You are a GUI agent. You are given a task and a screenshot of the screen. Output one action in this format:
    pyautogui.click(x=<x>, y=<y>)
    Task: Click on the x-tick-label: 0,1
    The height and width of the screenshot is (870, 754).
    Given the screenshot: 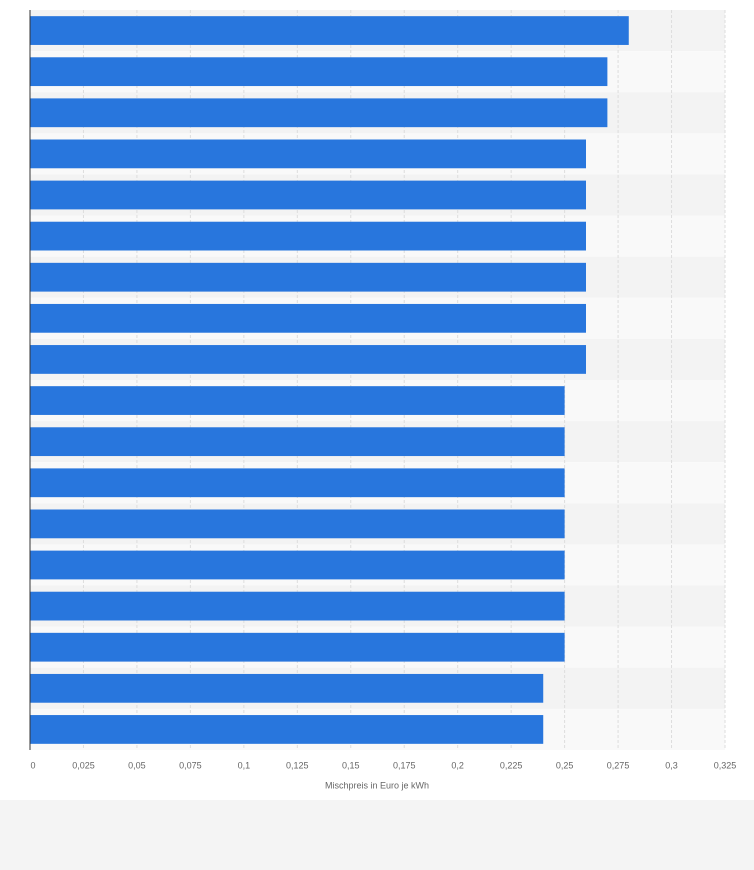 What is the action you would take?
    pyautogui.click(x=244, y=765)
    